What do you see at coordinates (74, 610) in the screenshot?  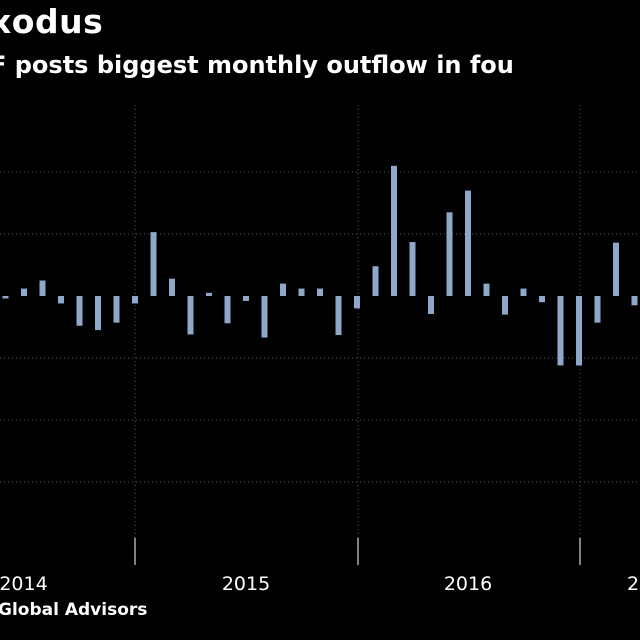 I see `source-note: Global Advisors` at bounding box center [74, 610].